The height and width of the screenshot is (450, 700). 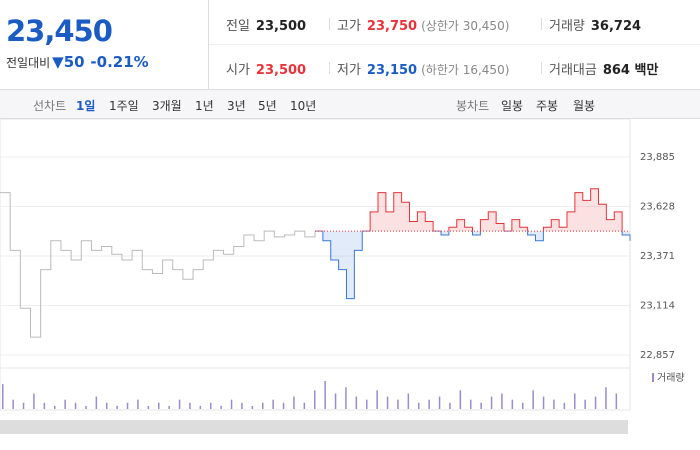 I want to click on stat: 고가 23,750 (상한가 30,450), so click(x=423, y=24).